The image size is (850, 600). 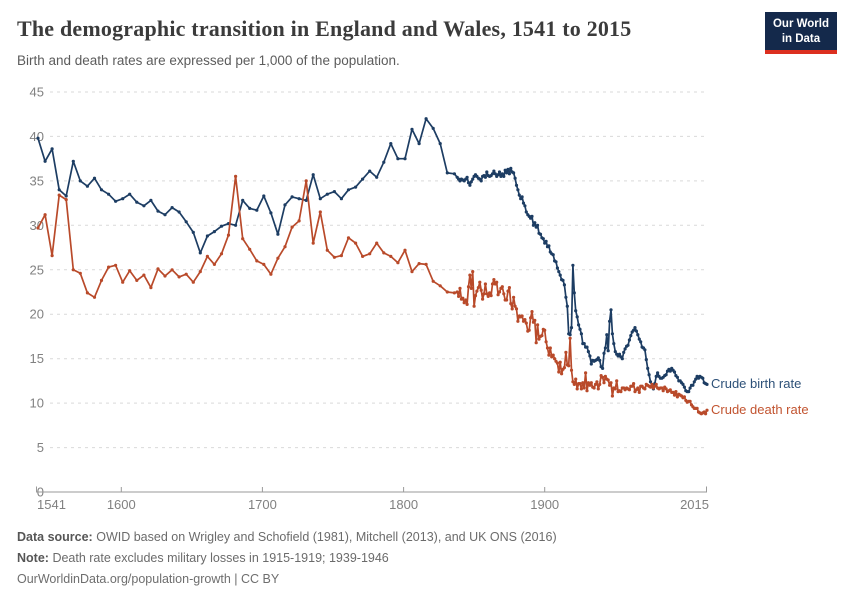 What do you see at coordinates (33, 558) in the screenshot?
I see `note-label: Note:` at bounding box center [33, 558].